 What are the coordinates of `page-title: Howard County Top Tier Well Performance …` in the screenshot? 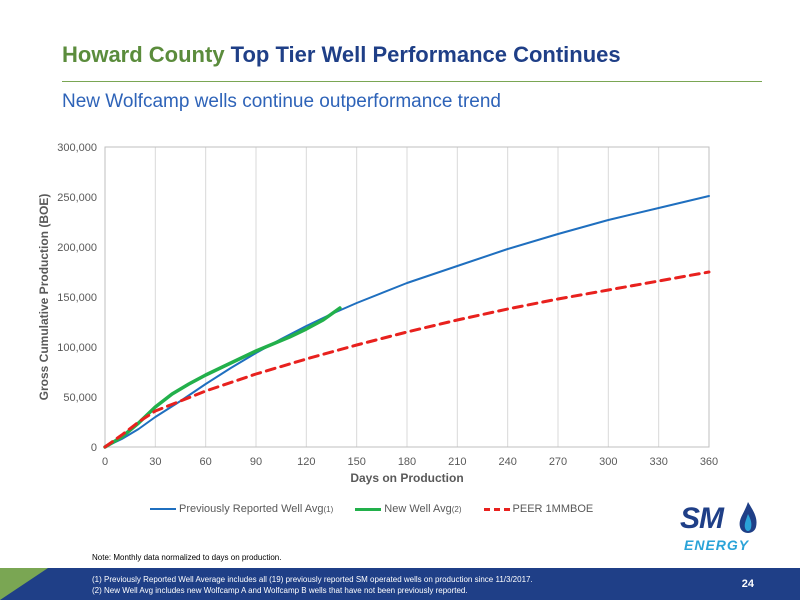 It's located at (341, 55).